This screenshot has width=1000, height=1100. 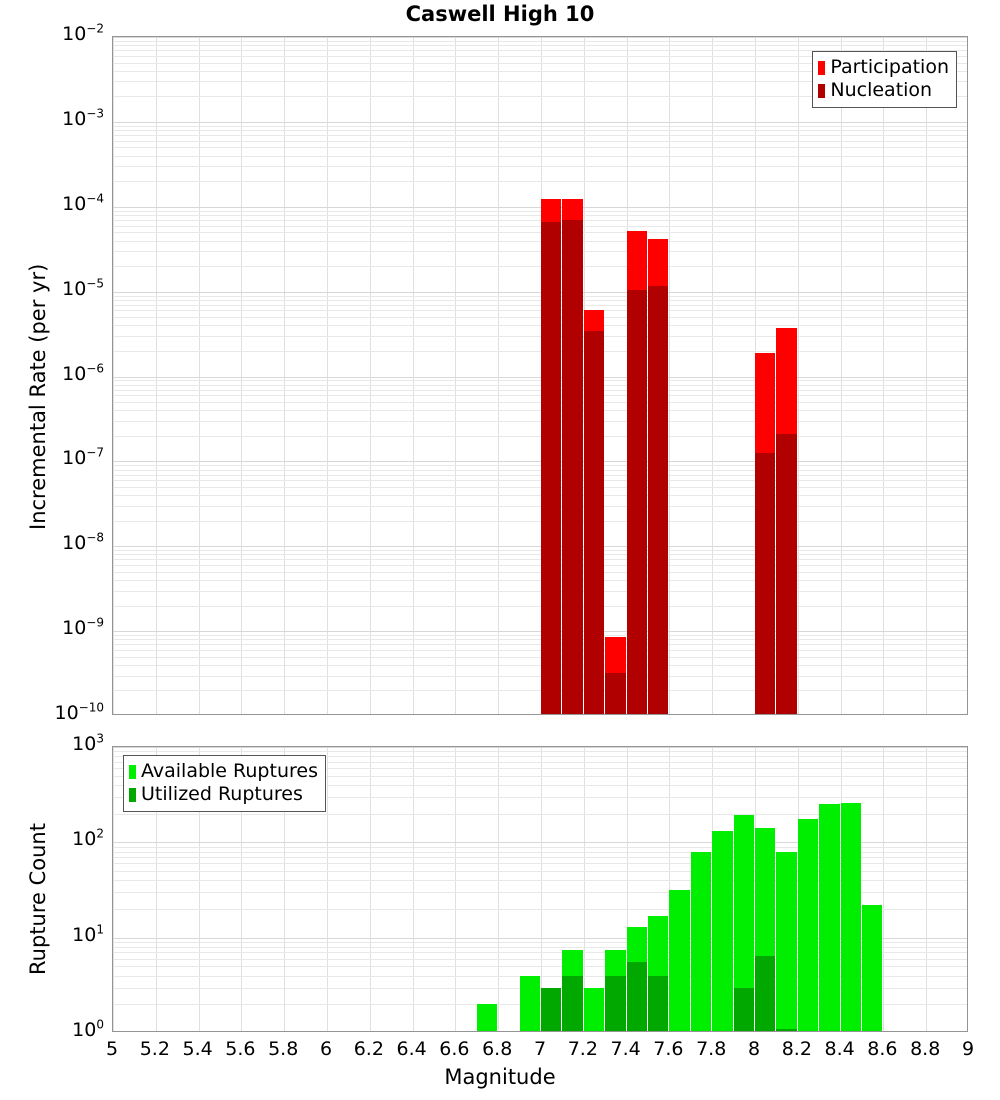 I want to click on x-axis-tick-label: 7.6, so click(x=668, y=1049).